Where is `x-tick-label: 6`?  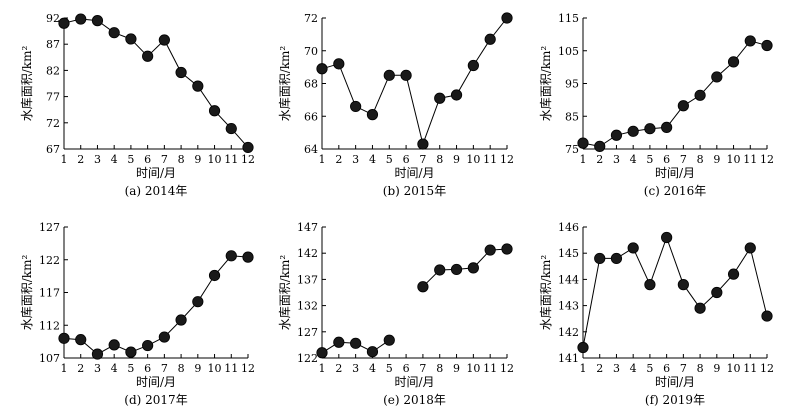
x-tick-label: 6 is located at coordinates (147, 368).